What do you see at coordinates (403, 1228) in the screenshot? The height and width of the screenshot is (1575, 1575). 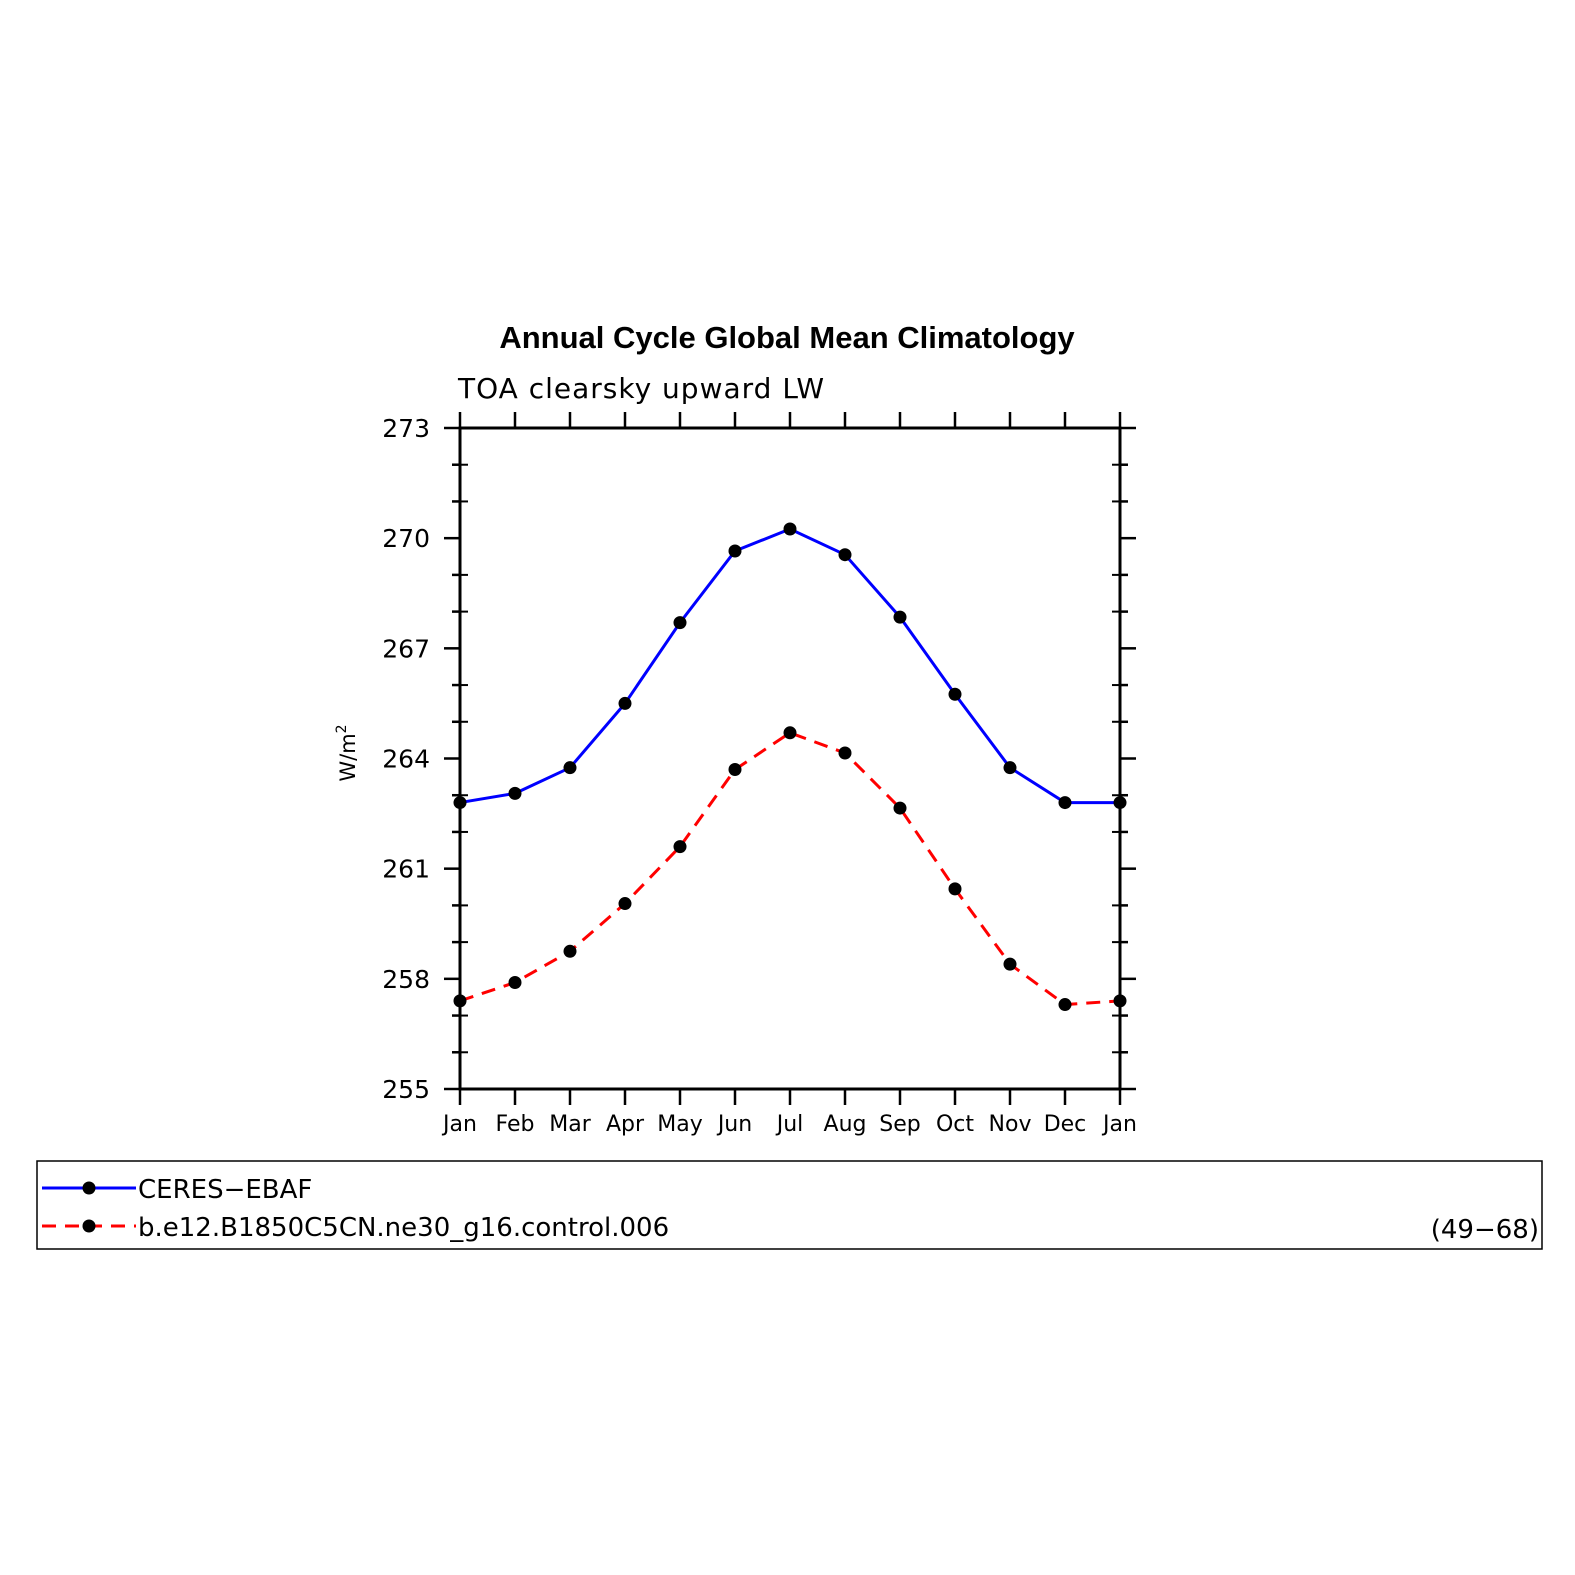 I see `legend-label-2: b.e12.B1850C5CN.ne30_g16.control.006` at bounding box center [403, 1228].